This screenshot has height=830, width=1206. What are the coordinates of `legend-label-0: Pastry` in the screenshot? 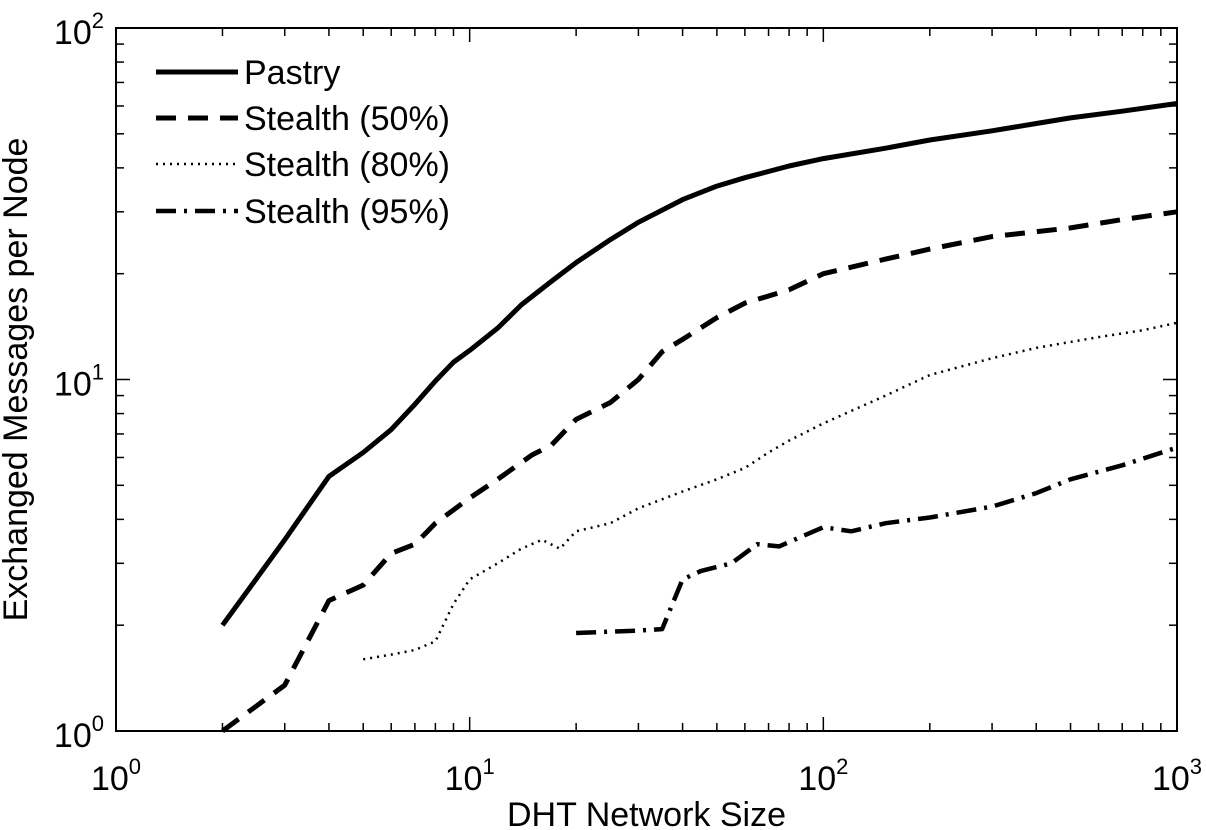 It's located at (292, 73).